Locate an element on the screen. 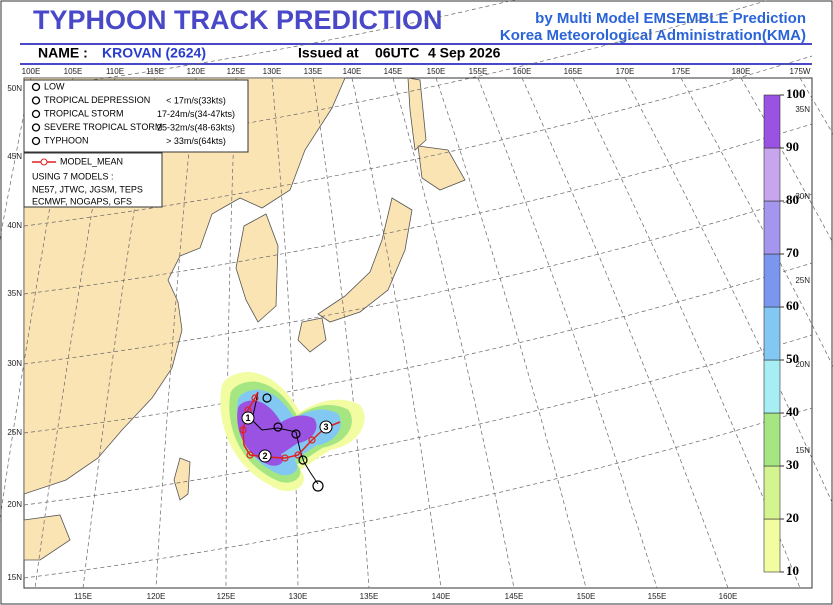  legend-speed: 25-32m/s(48-63kts) is located at coordinates (196, 127).